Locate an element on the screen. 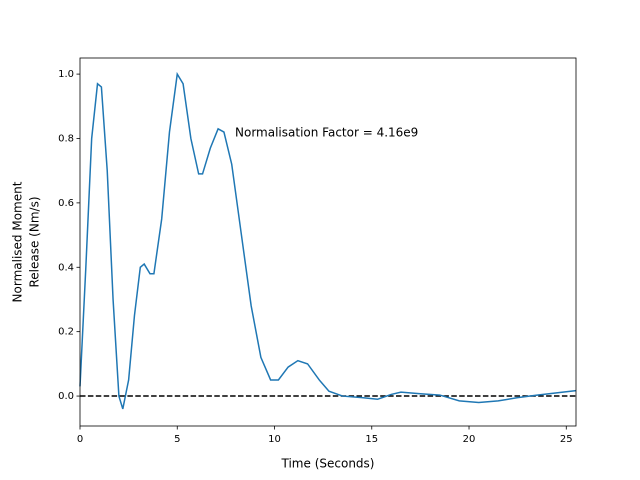 The image size is (640, 480). x-axis-label: Time (Seconds) is located at coordinates (328, 464).